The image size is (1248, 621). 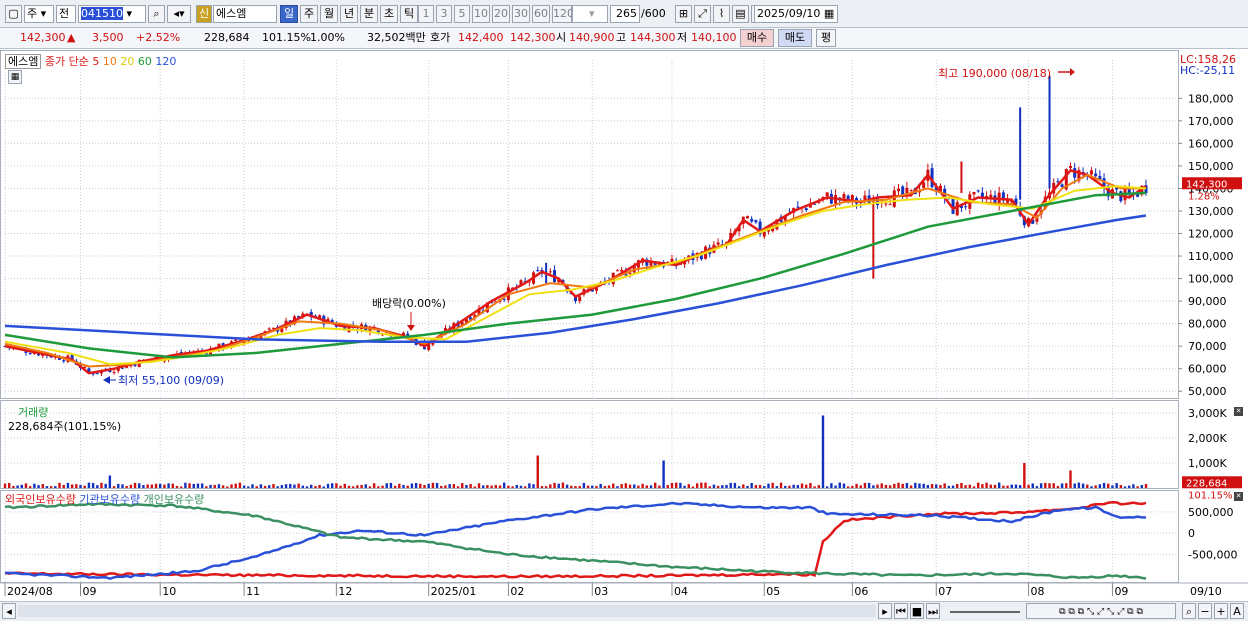 I want to click on volume-summary: 228,684주(101.15%), so click(x=65, y=426).